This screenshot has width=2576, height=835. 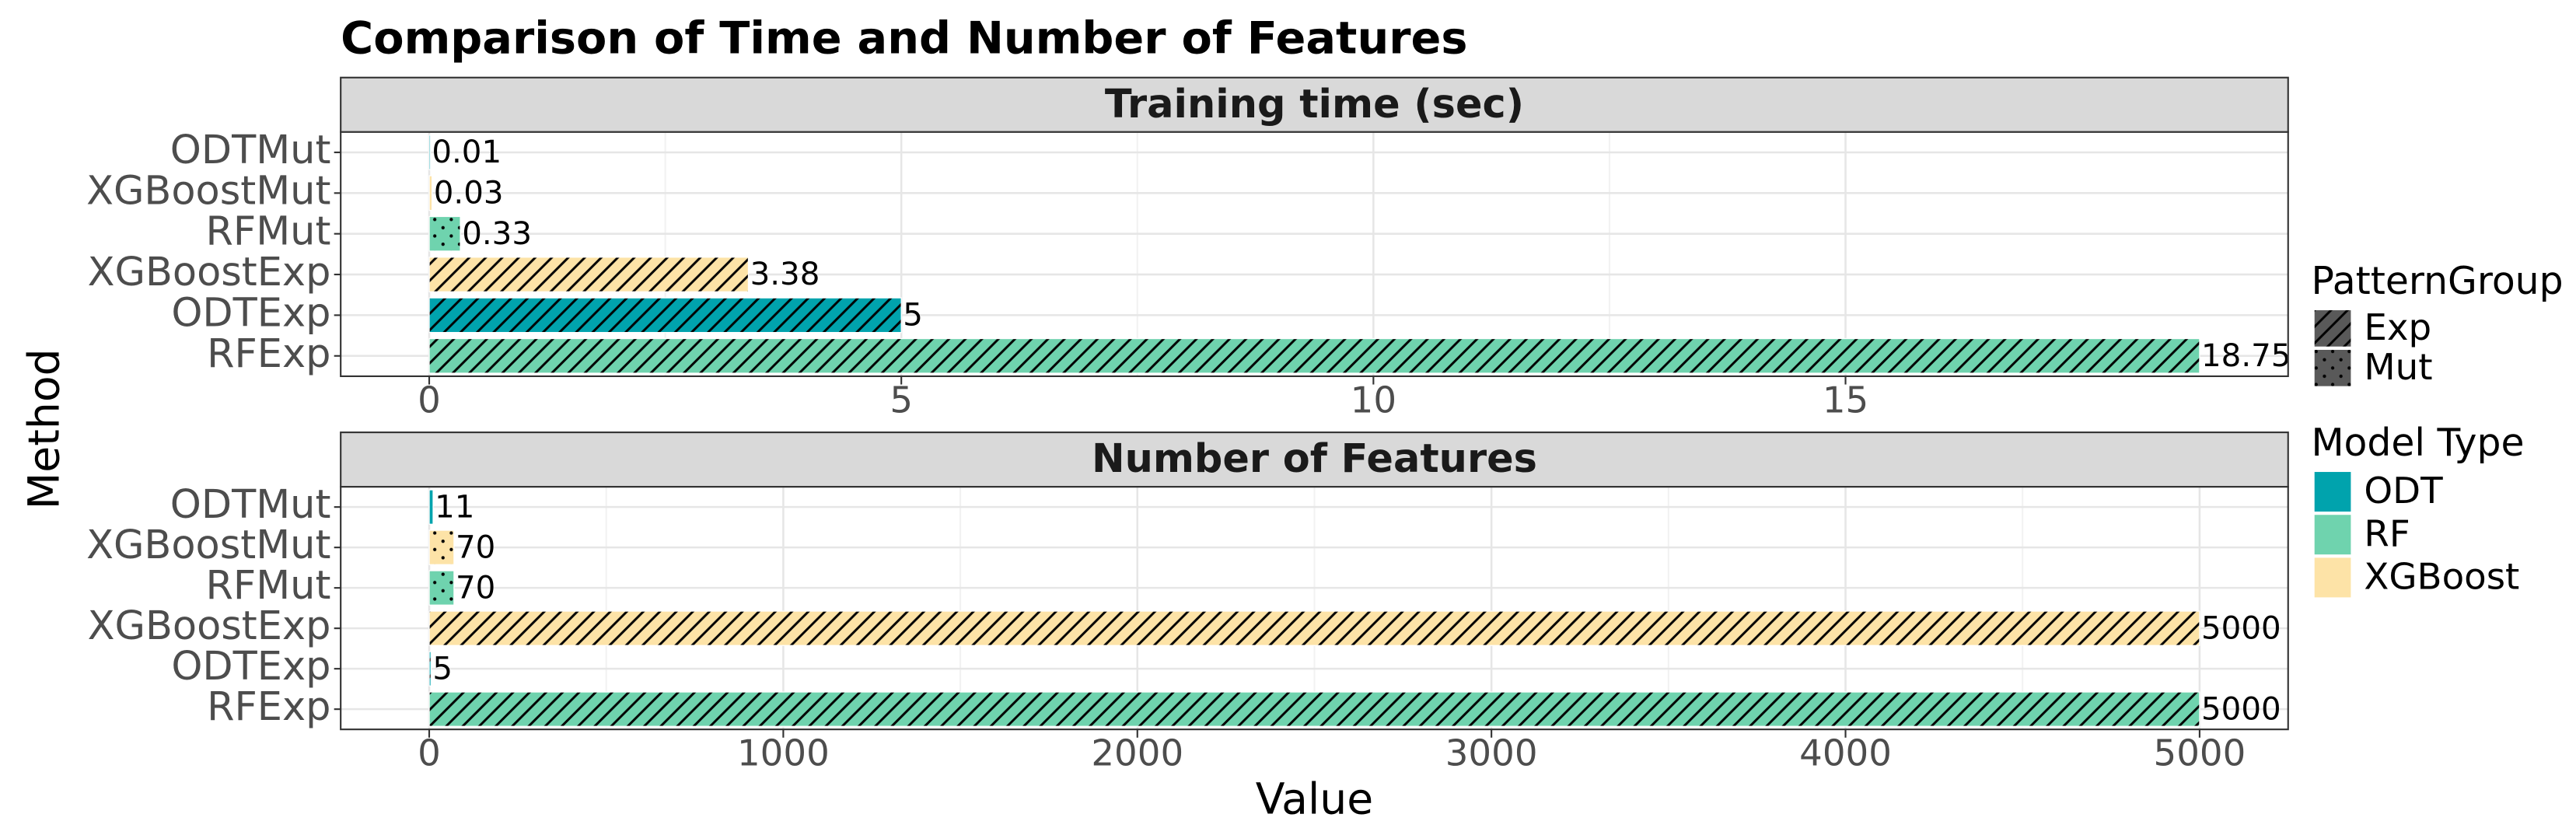 What do you see at coordinates (2199, 754) in the screenshot?
I see `x-tick-label: 5000` at bounding box center [2199, 754].